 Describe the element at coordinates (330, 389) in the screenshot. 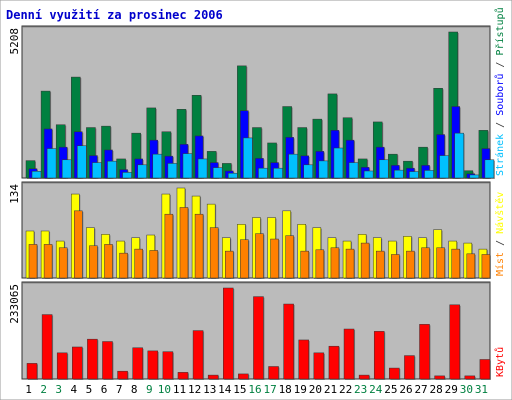

I see `x-tick-label: 21` at that location.